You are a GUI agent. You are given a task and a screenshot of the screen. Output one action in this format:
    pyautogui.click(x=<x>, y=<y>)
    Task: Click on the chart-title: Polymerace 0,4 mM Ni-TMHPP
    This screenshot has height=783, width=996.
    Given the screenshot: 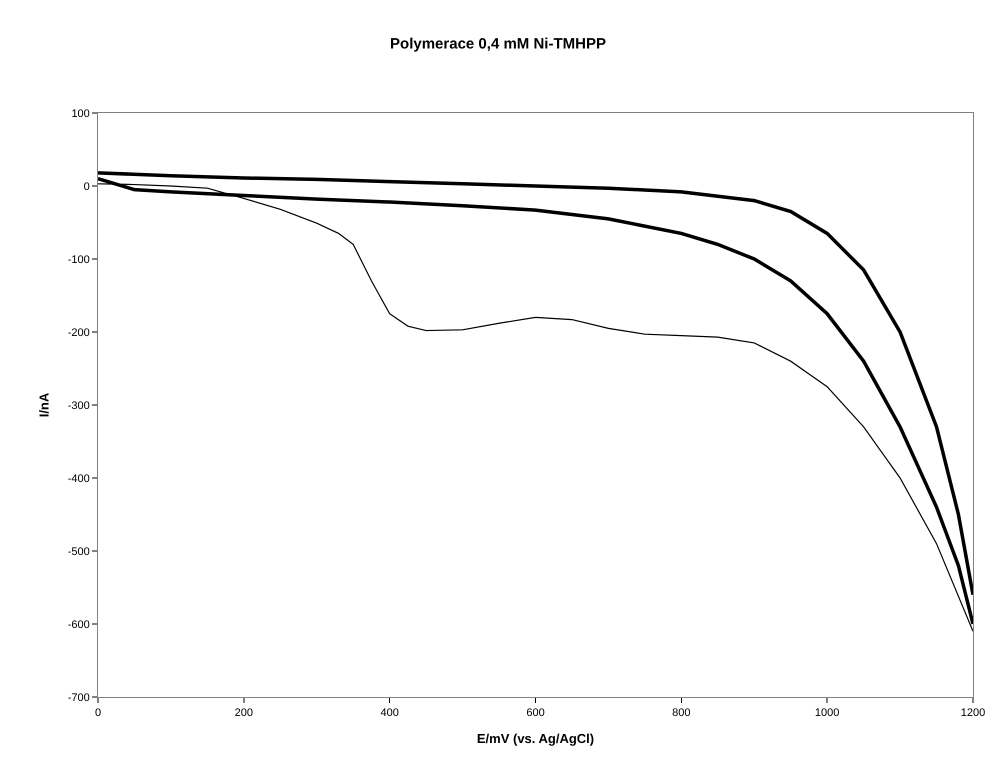 What is the action you would take?
    pyautogui.click(x=498, y=43)
    